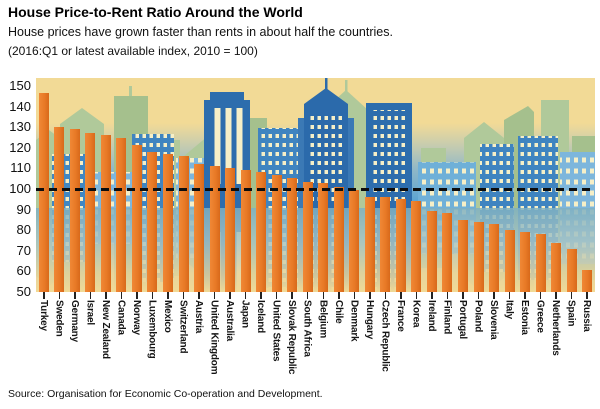  What do you see at coordinates (494, 320) in the screenshot?
I see `x-label: Slovenia` at bounding box center [494, 320].